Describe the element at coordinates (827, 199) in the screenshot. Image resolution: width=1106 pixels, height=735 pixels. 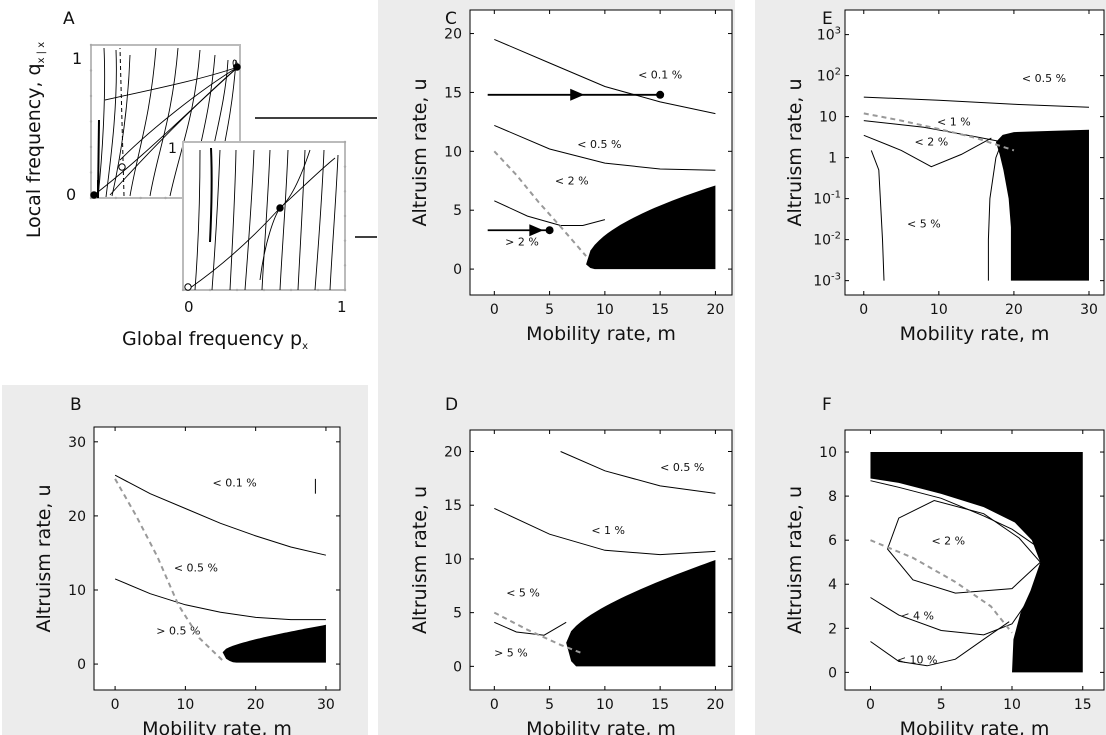
I see `y-tick-label-e-2: 10⁻¹` at that location.